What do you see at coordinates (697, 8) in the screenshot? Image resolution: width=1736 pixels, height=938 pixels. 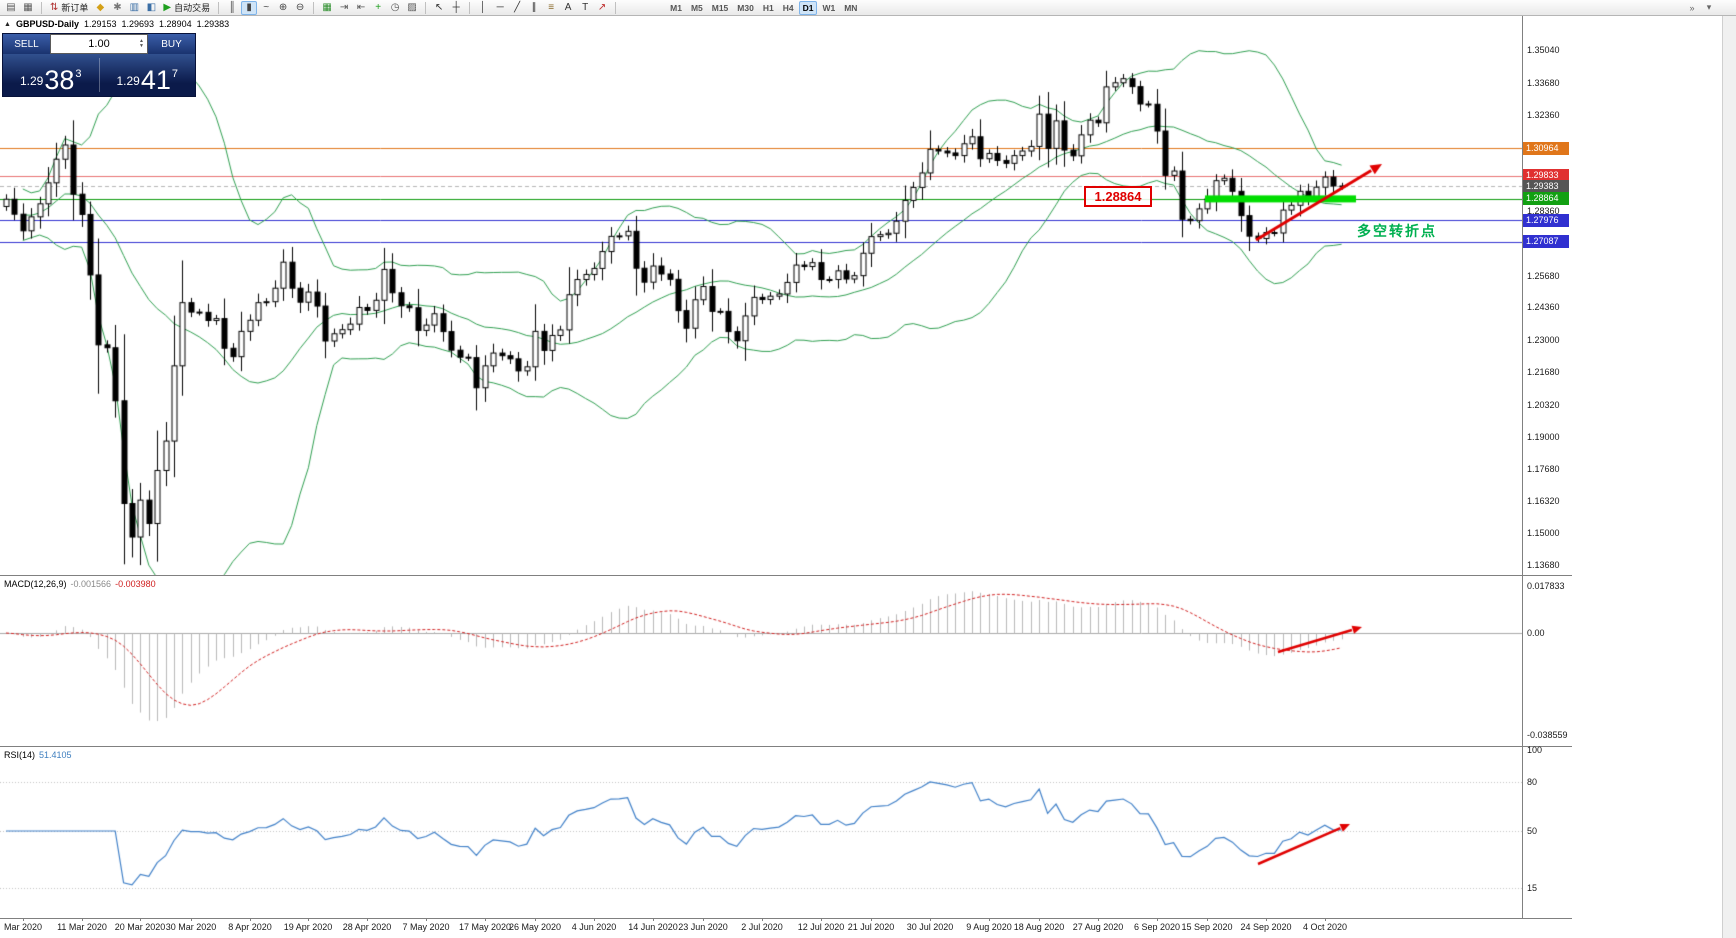 I see `timeframe-m5-button: M5` at bounding box center [697, 8].